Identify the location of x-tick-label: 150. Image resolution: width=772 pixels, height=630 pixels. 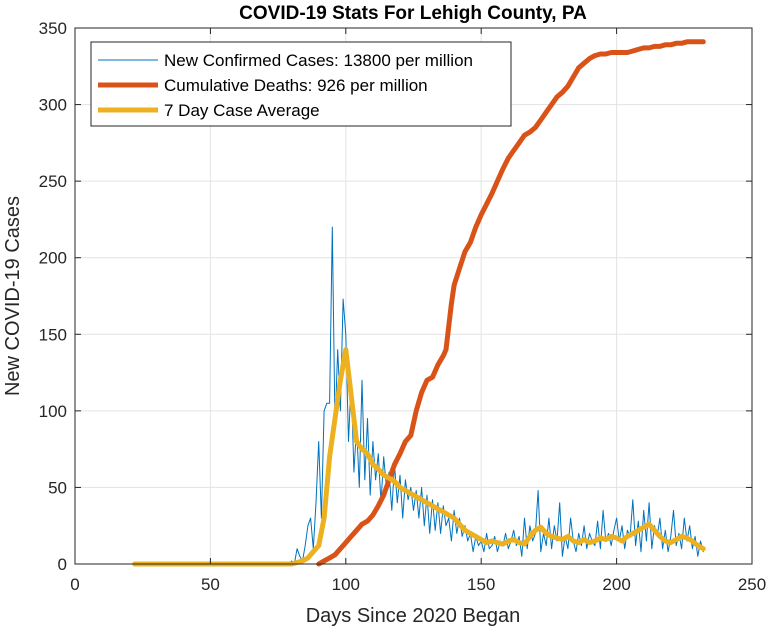
(481, 584).